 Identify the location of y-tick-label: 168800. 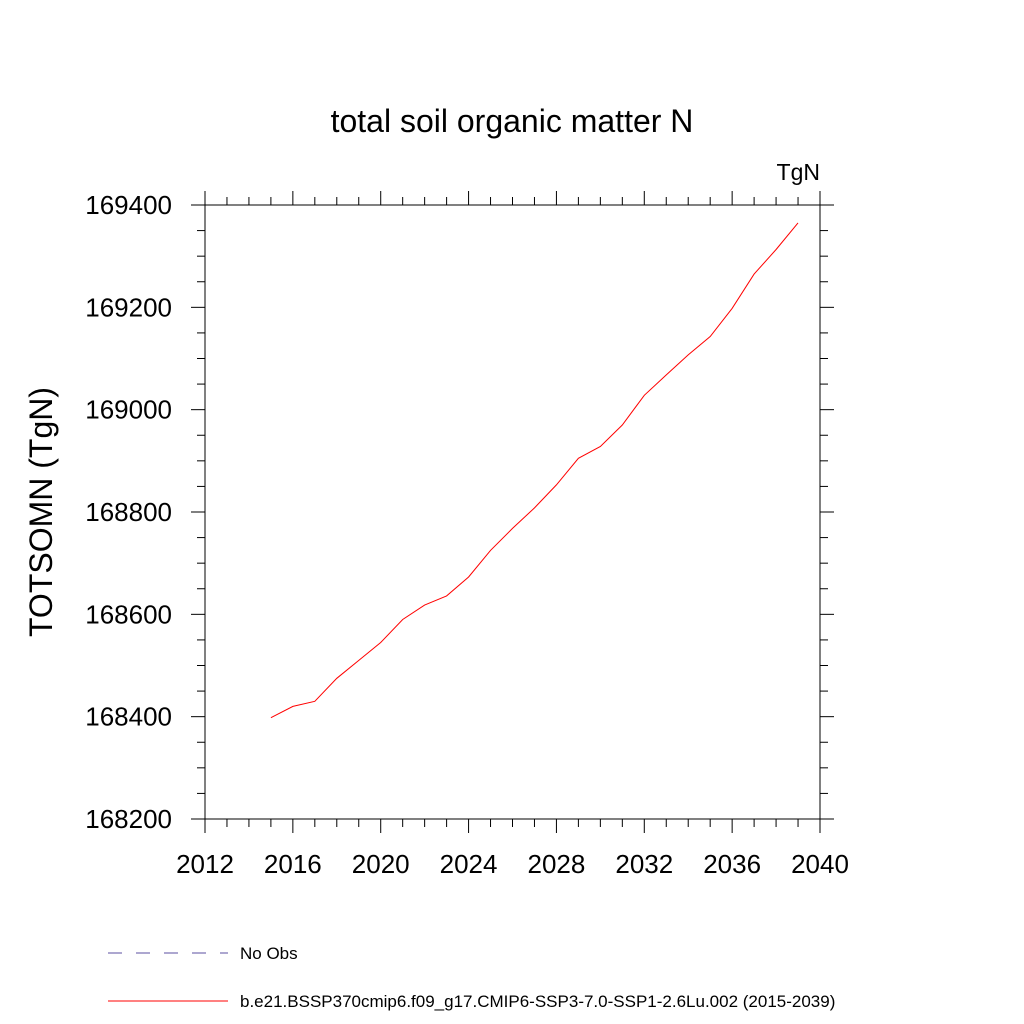
(128, 512).